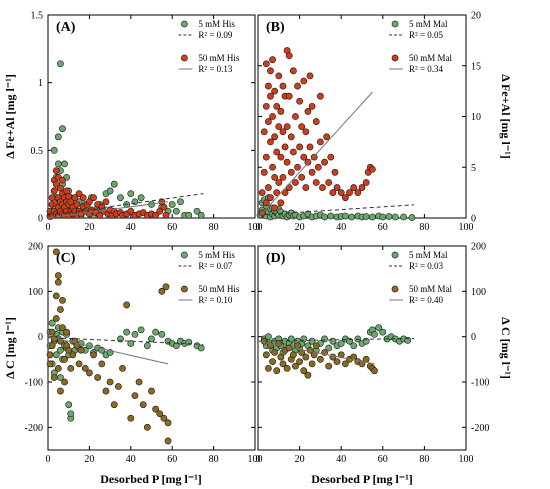 This screenshot has width=550, height=489. I want to click on x-tick-label: 100, so click(255, 227).